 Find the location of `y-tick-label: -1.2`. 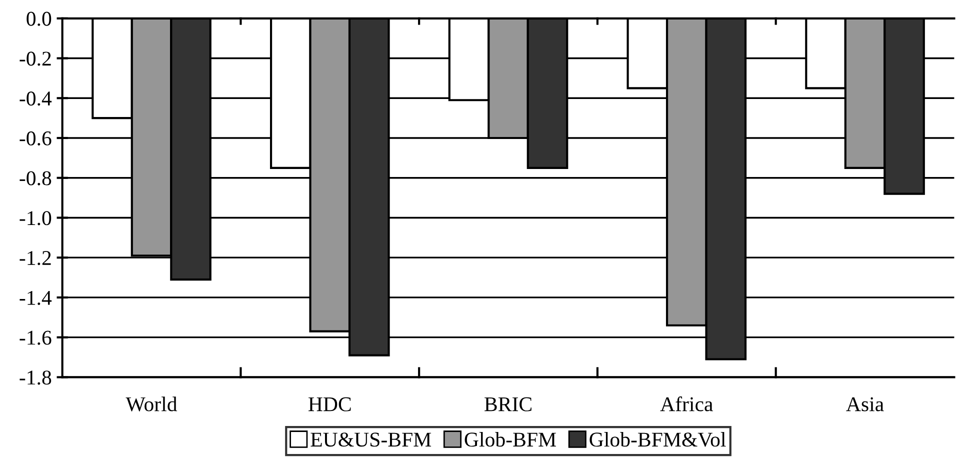

y-tick-label: -1.2 is located at coordinates (35, 258).